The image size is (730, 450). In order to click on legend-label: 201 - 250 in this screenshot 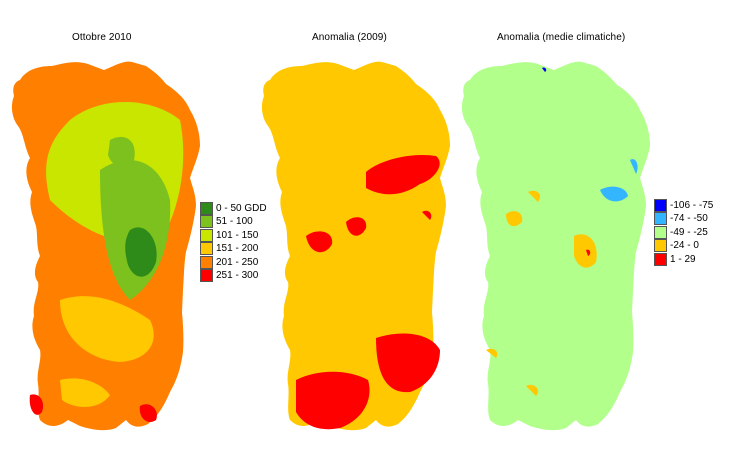, I will do `click(237, 262)`.